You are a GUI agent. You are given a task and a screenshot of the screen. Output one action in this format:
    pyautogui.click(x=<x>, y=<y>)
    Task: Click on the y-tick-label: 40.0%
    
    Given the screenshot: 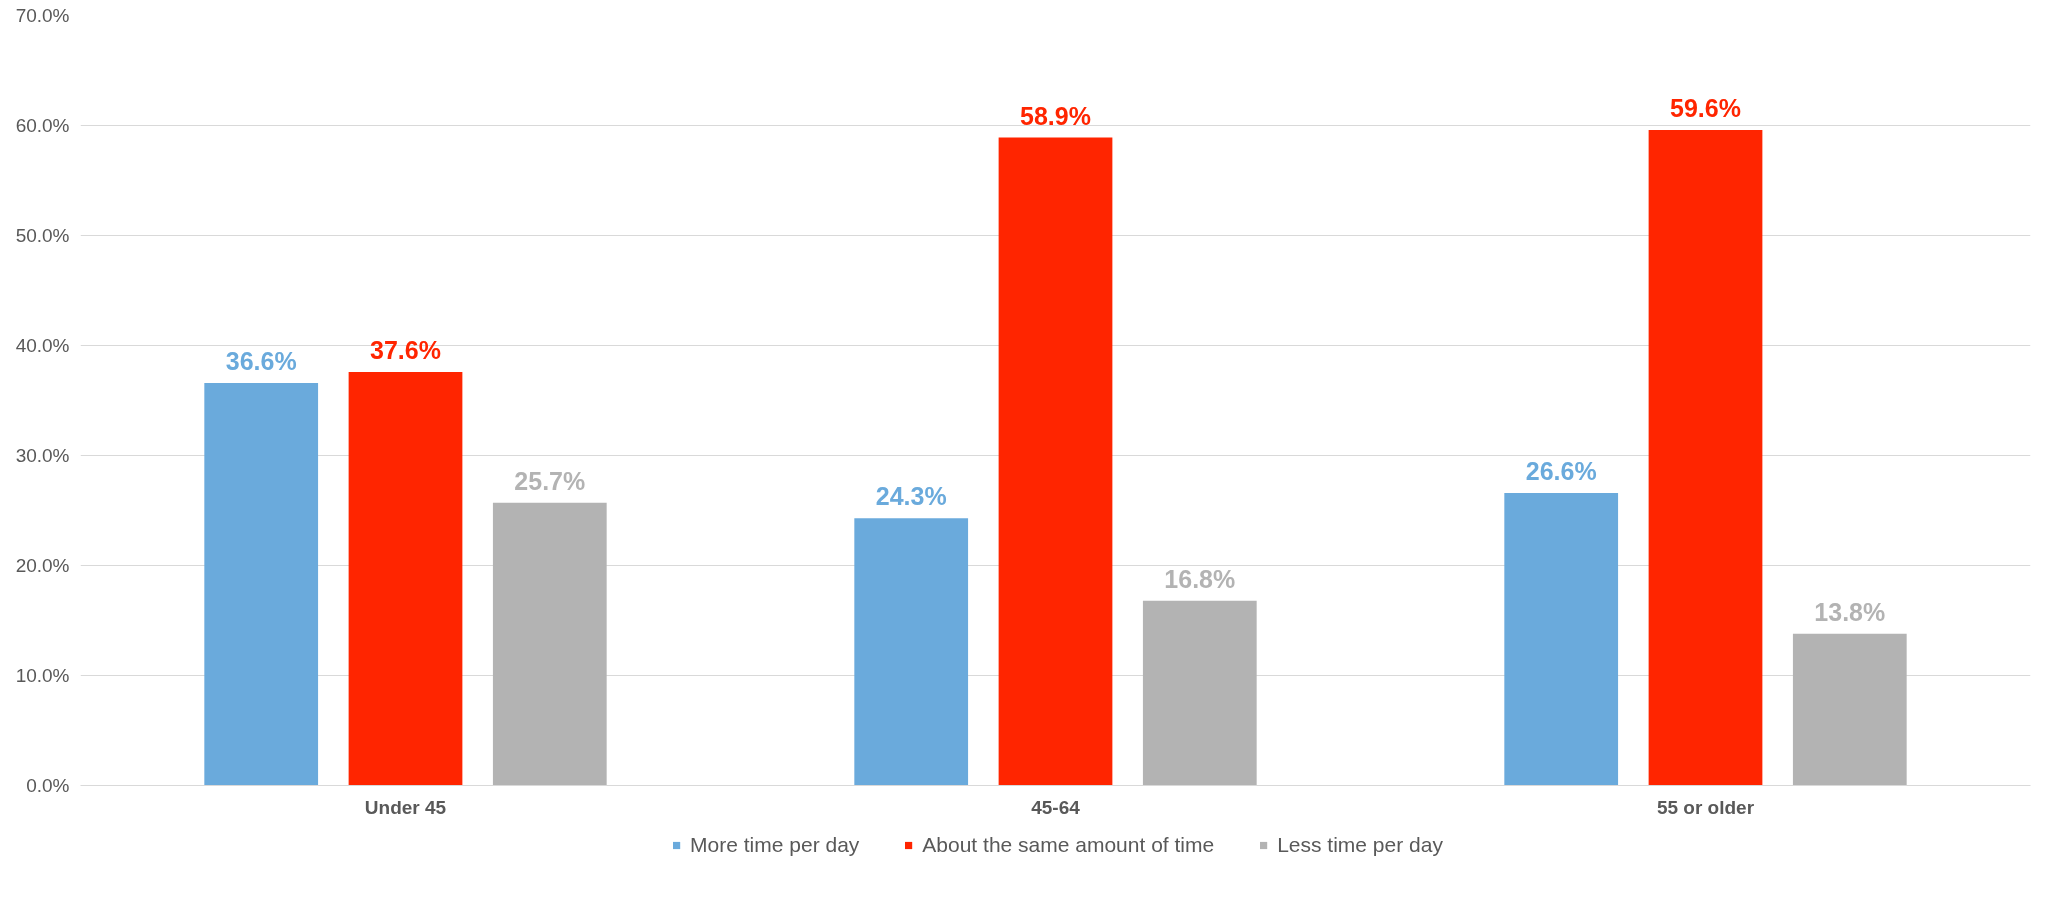 What is the action you would take?
    pyautogui.click(x=42, y=345)
    